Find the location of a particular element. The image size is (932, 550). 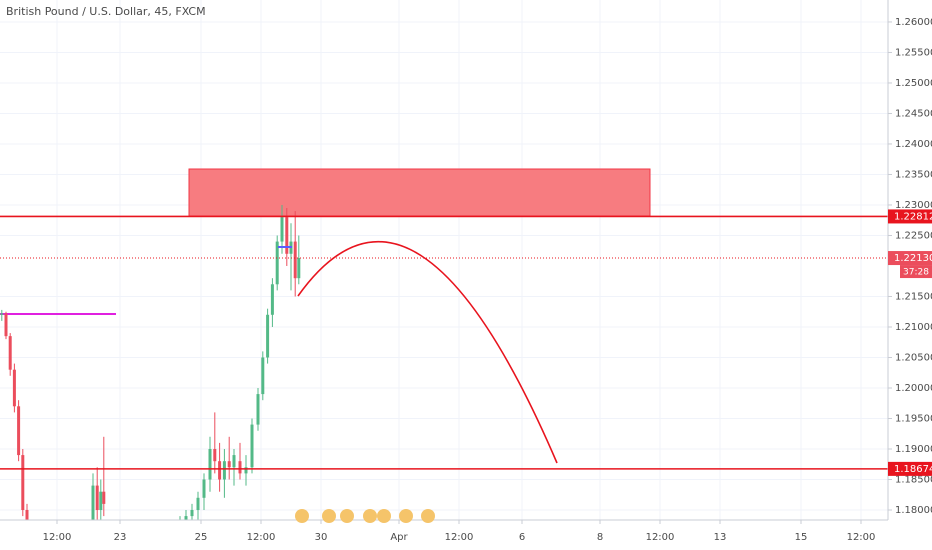

y-tick-label: 1.22500 is located at coordinates (913, 235).